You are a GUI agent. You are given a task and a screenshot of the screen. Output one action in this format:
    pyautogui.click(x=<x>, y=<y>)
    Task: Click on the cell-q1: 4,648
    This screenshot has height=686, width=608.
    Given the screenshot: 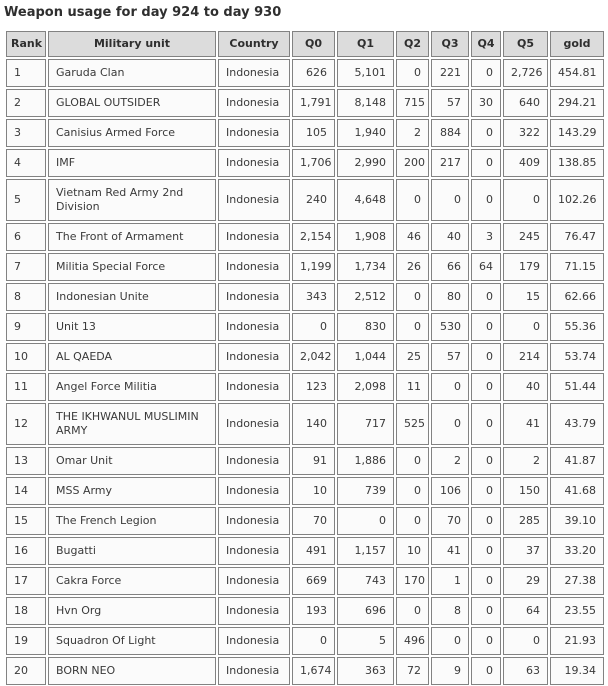 What is the action you would take?
    pyautogui.click(x=365, y=200)
    